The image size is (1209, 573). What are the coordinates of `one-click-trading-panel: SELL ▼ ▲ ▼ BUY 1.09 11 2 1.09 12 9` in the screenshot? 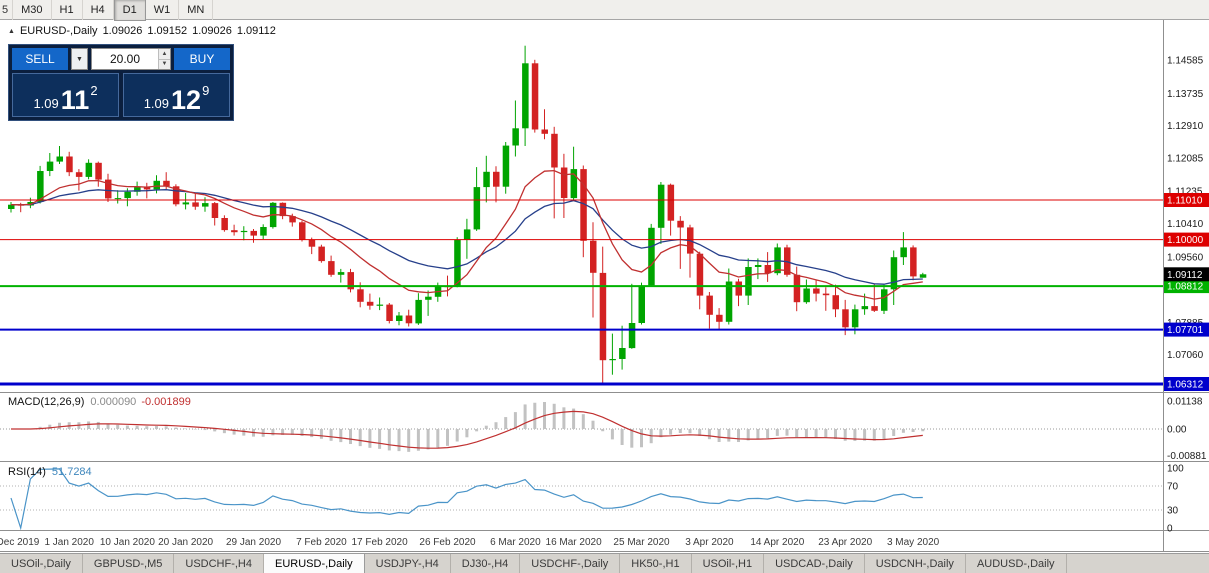 It's located at (121, 82).